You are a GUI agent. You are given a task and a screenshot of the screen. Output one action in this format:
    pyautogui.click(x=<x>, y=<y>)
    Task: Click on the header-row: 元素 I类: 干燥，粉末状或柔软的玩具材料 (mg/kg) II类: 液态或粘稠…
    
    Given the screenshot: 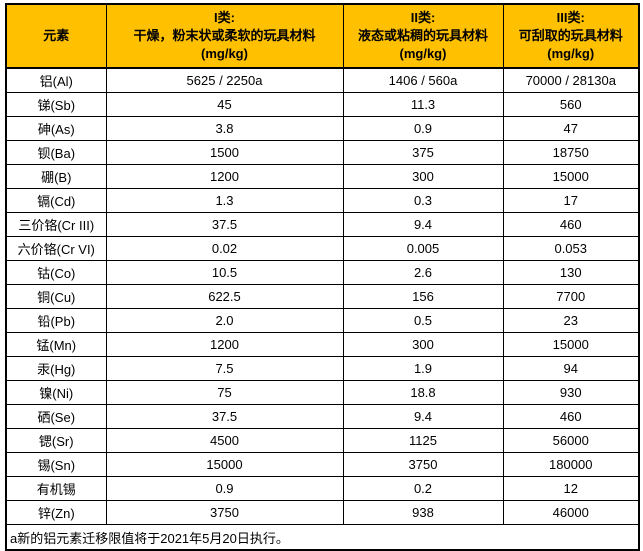 What is the action you would take?
    pyautogui.click(x=322, y=36)
    